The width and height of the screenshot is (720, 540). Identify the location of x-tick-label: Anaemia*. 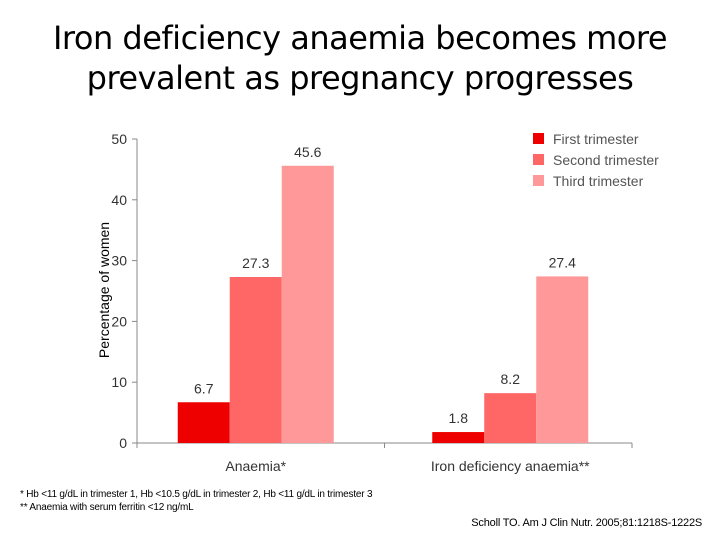
(255, 466).